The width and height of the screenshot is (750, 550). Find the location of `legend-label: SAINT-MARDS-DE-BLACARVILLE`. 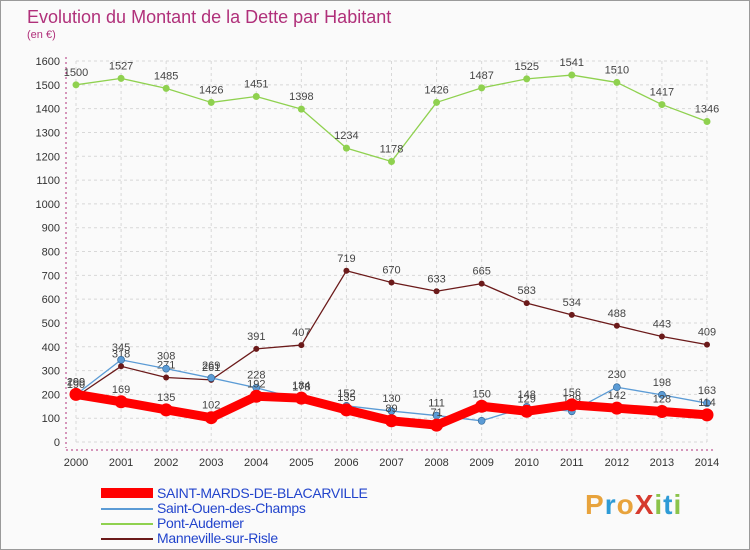

legend-label: SAINT-MARDS-DE-BLACARVILLE is located at coordinates (262, 493).